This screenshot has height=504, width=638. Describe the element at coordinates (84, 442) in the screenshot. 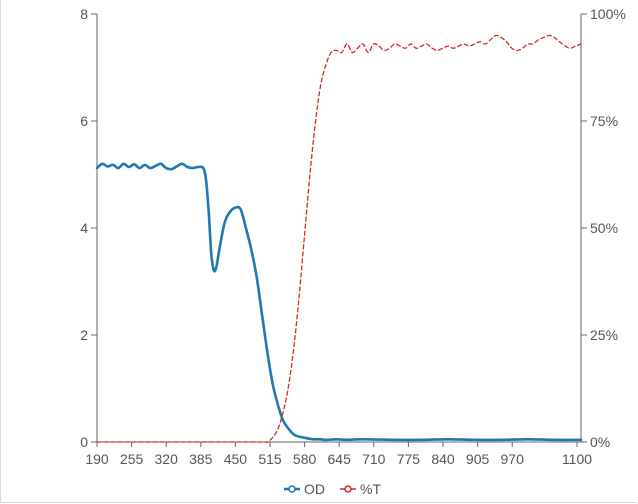

I see `left-y-tick-label: 0` at that location.